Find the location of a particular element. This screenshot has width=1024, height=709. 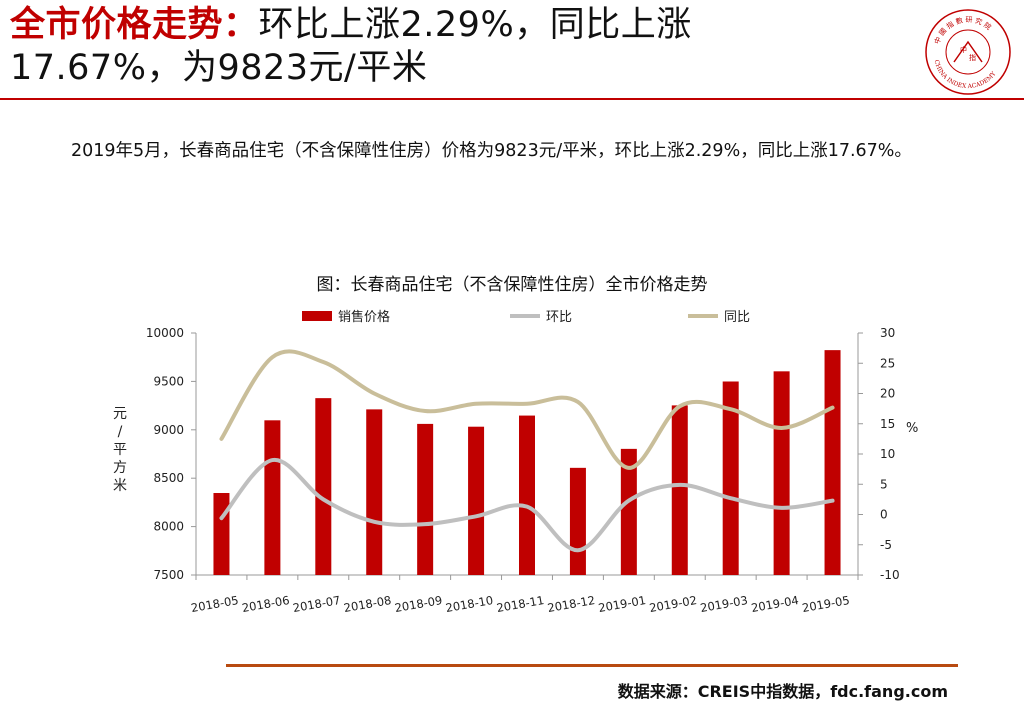

y-tick-label: 9500 is located at coordinates (168, 381).